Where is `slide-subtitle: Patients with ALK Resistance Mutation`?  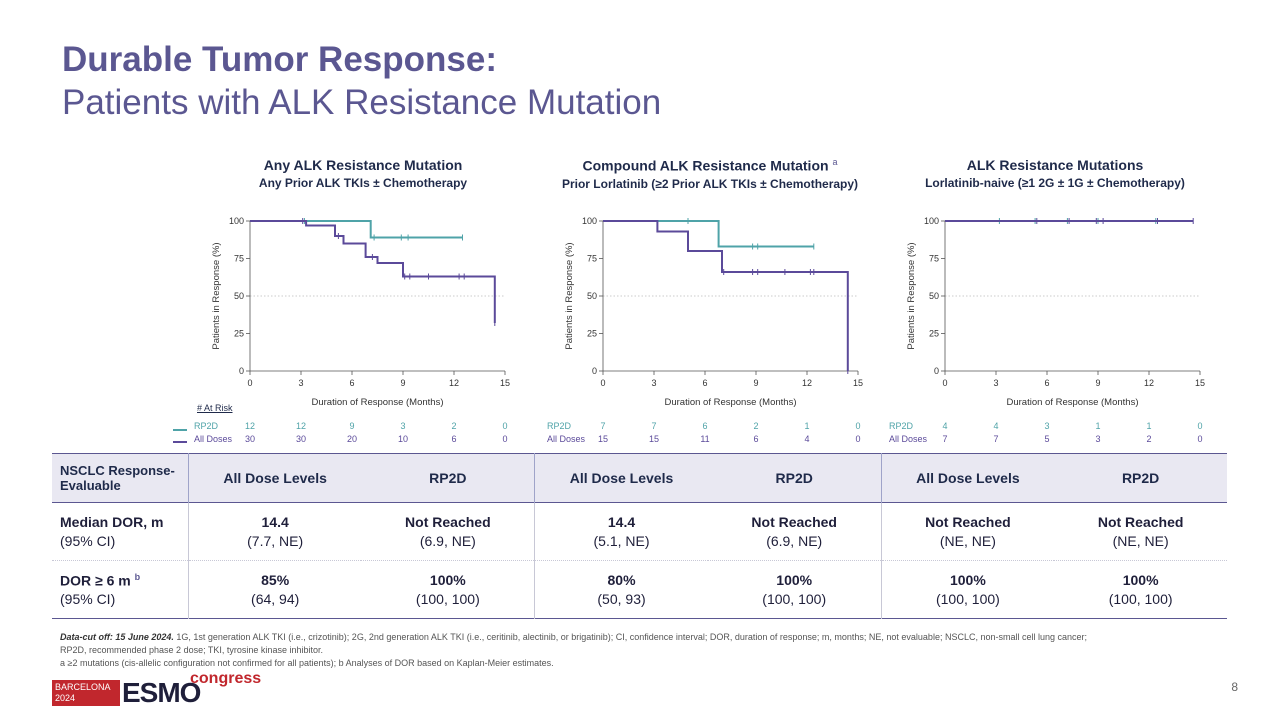
slide-subtitle: Patients with ALK Resistance Mutation is located at coordinates (362, 102).